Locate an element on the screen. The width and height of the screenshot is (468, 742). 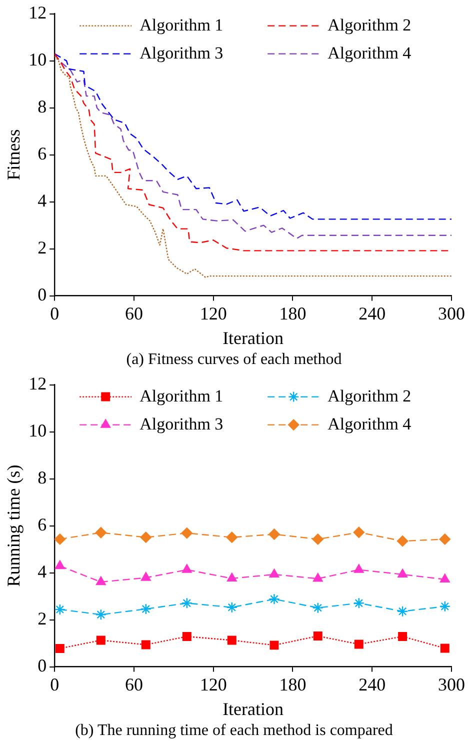
y-axis-title: Running time (s) is located at coordinates (14, 525).